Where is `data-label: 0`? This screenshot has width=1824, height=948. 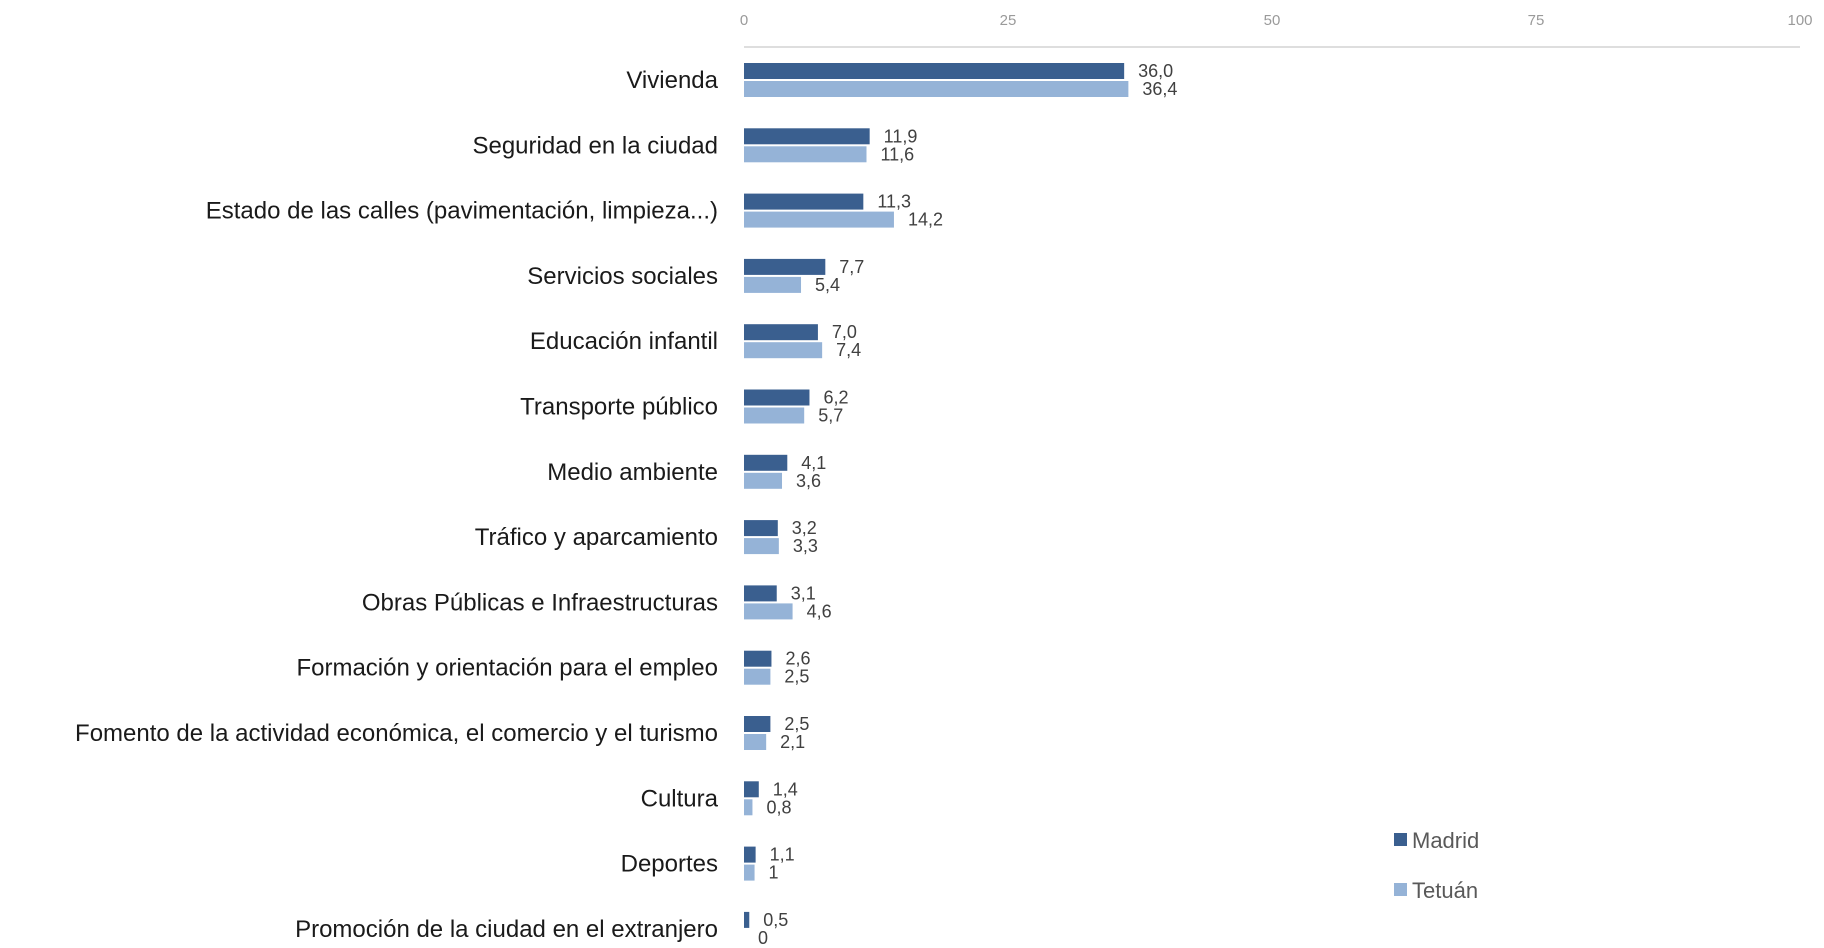
data-label: 0 is located at coordinates (763, 938).